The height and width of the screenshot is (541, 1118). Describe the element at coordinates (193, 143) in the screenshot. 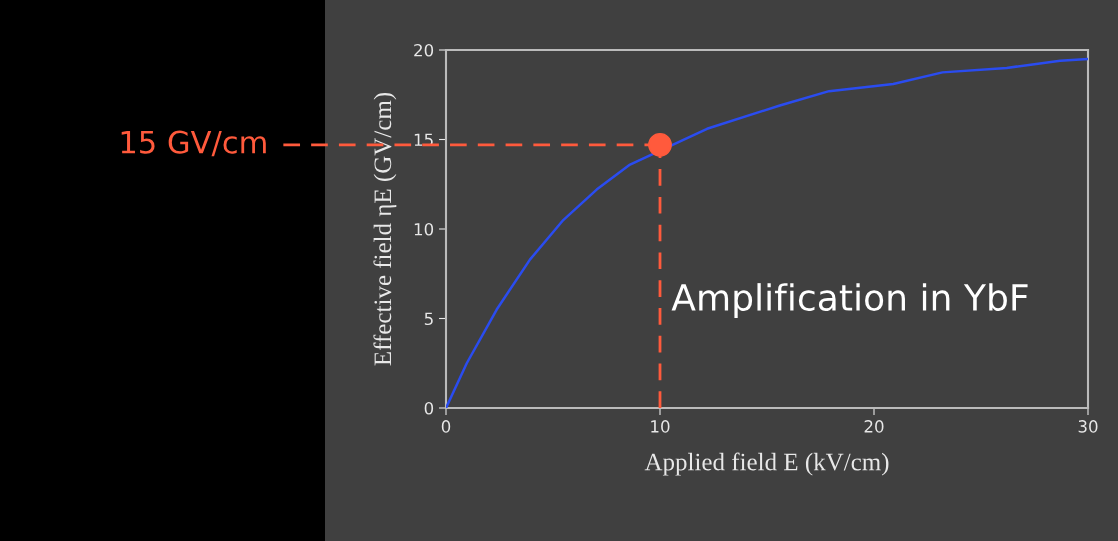

I see `ref-line-label: 15 GV/cm` at that location.